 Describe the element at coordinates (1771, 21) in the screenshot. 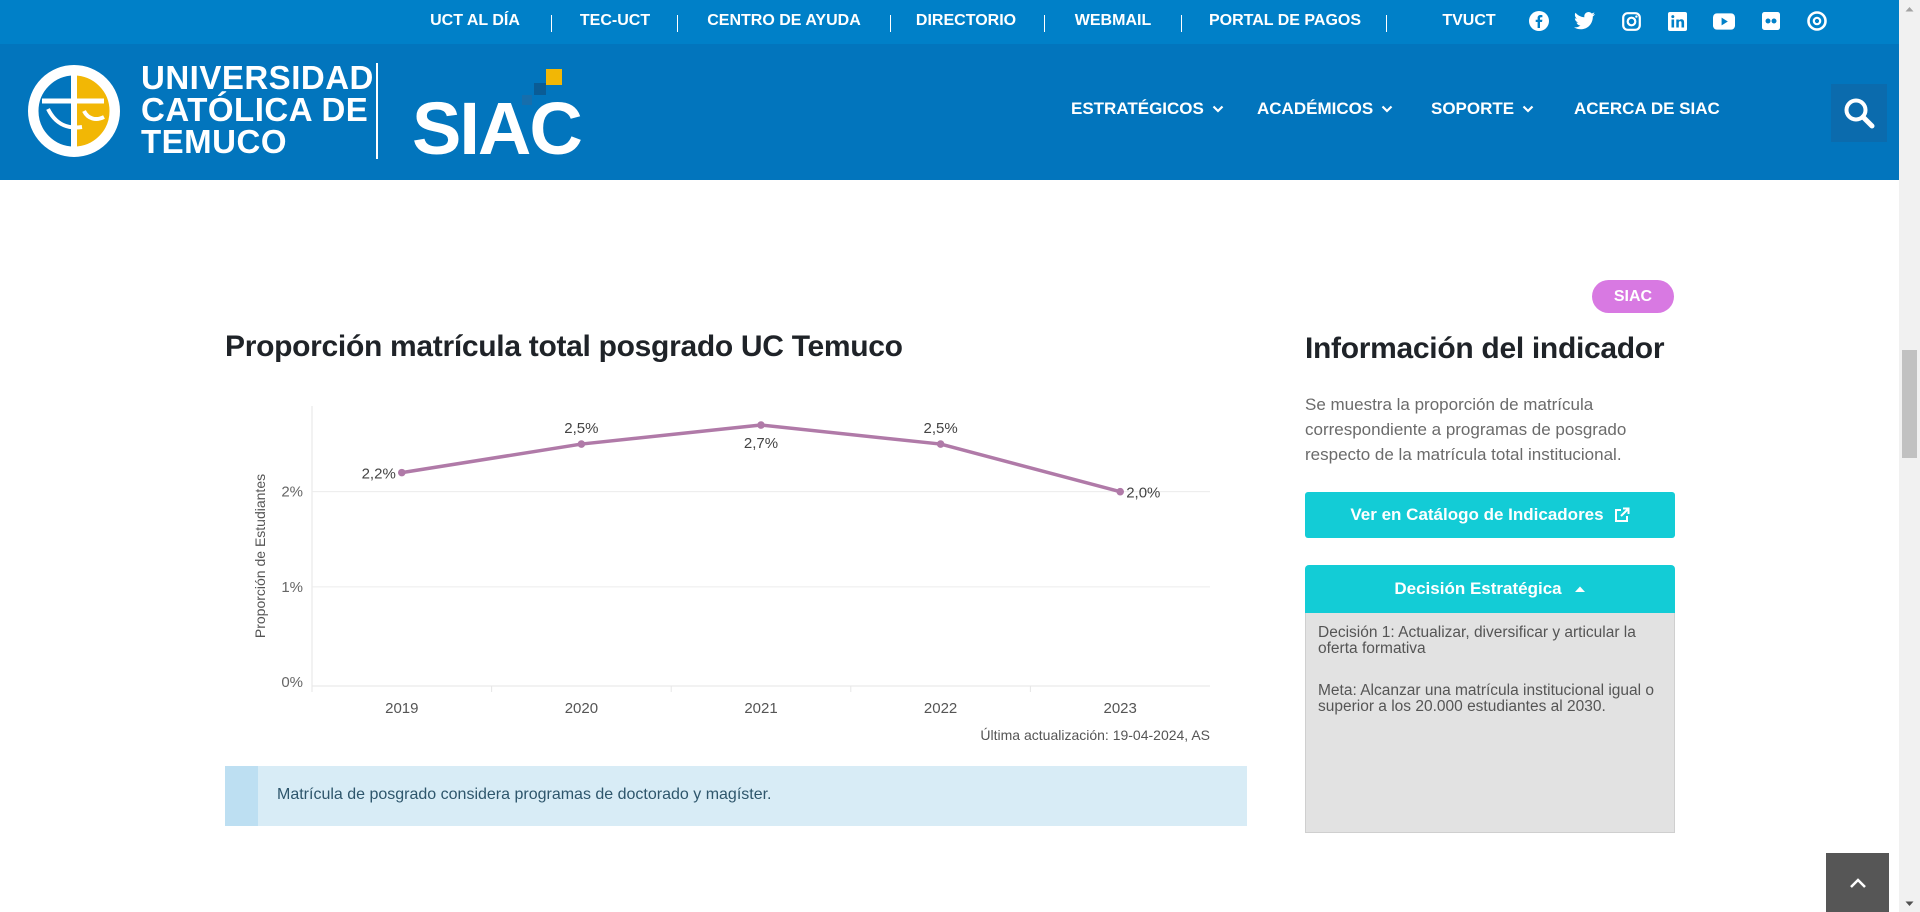

I see `flickr-icon` at that location.